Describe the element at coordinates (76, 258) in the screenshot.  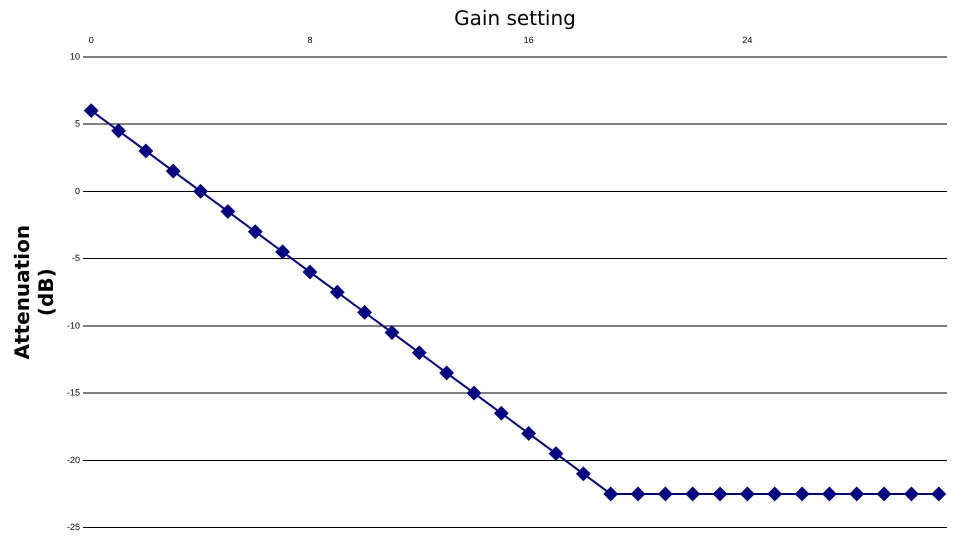
I see `y-tick-label: -5` at that location.